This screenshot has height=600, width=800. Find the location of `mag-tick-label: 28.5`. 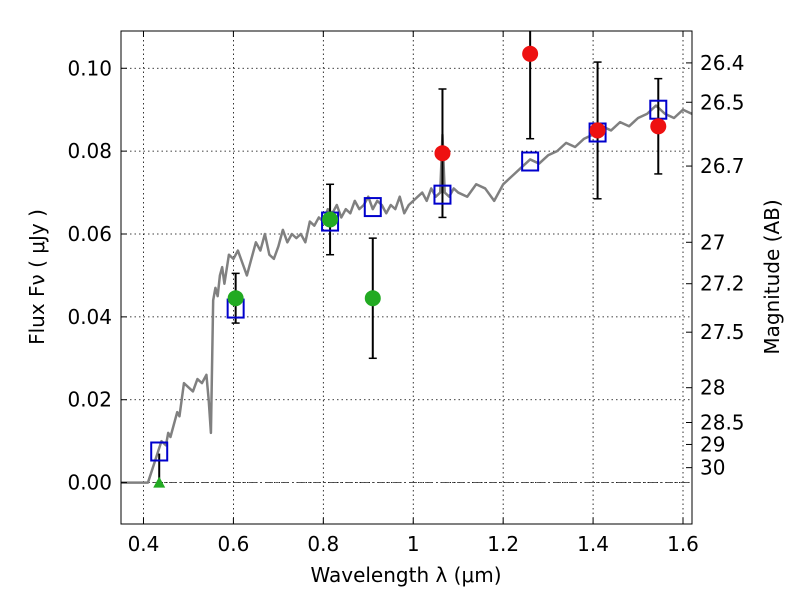

mag-tick-label: 28.5 is located at coordinates (722, 423).